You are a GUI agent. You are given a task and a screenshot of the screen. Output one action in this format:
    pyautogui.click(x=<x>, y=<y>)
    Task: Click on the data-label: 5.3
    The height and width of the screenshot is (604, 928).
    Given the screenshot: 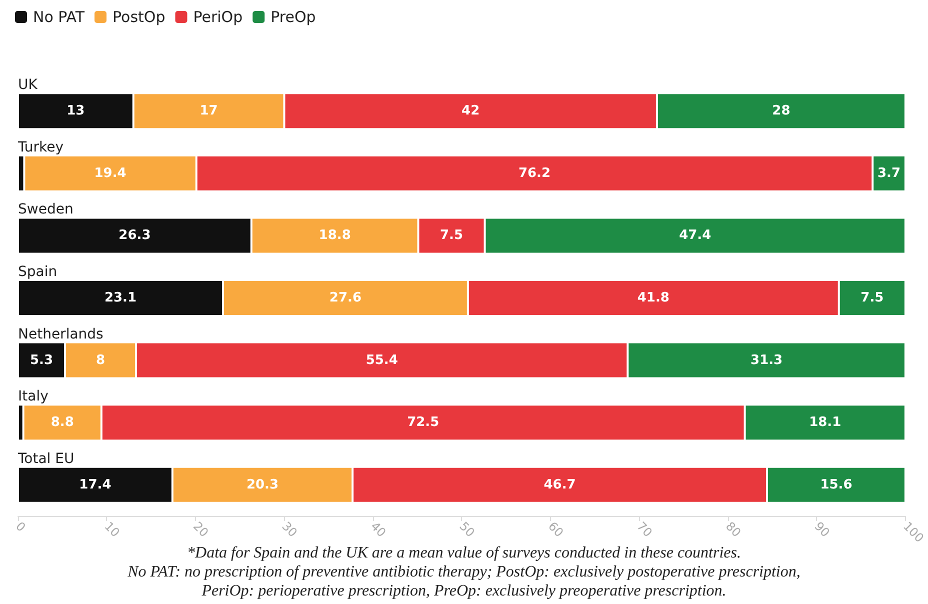 What is the action you would take?
    pyautogui.click(x=42, y=360)
    